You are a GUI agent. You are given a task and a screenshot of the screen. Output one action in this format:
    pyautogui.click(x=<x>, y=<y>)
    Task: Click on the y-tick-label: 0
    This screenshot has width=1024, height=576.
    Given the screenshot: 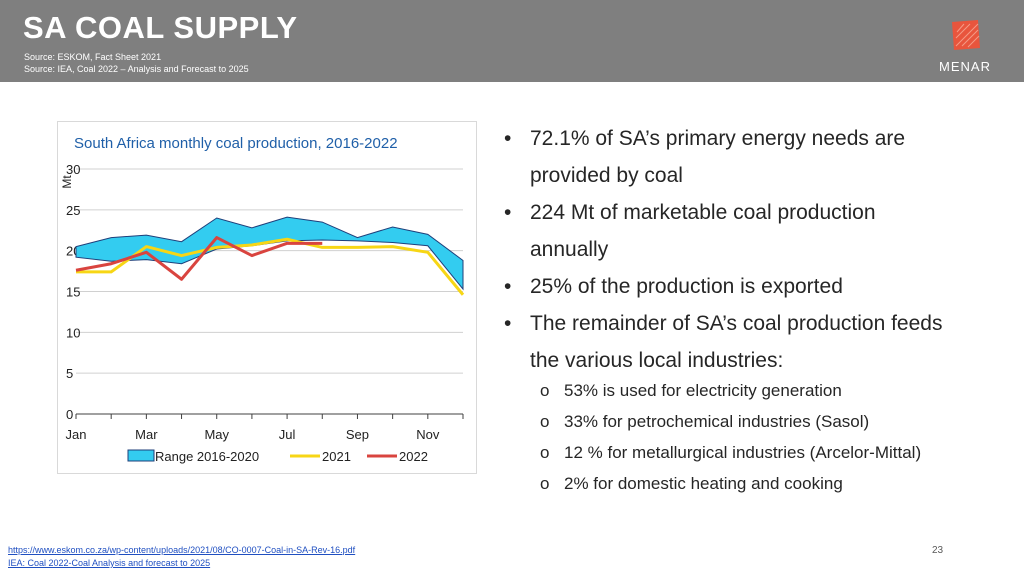 What is the action you would take?
    pyautogui.click(x=69, y=414)
    